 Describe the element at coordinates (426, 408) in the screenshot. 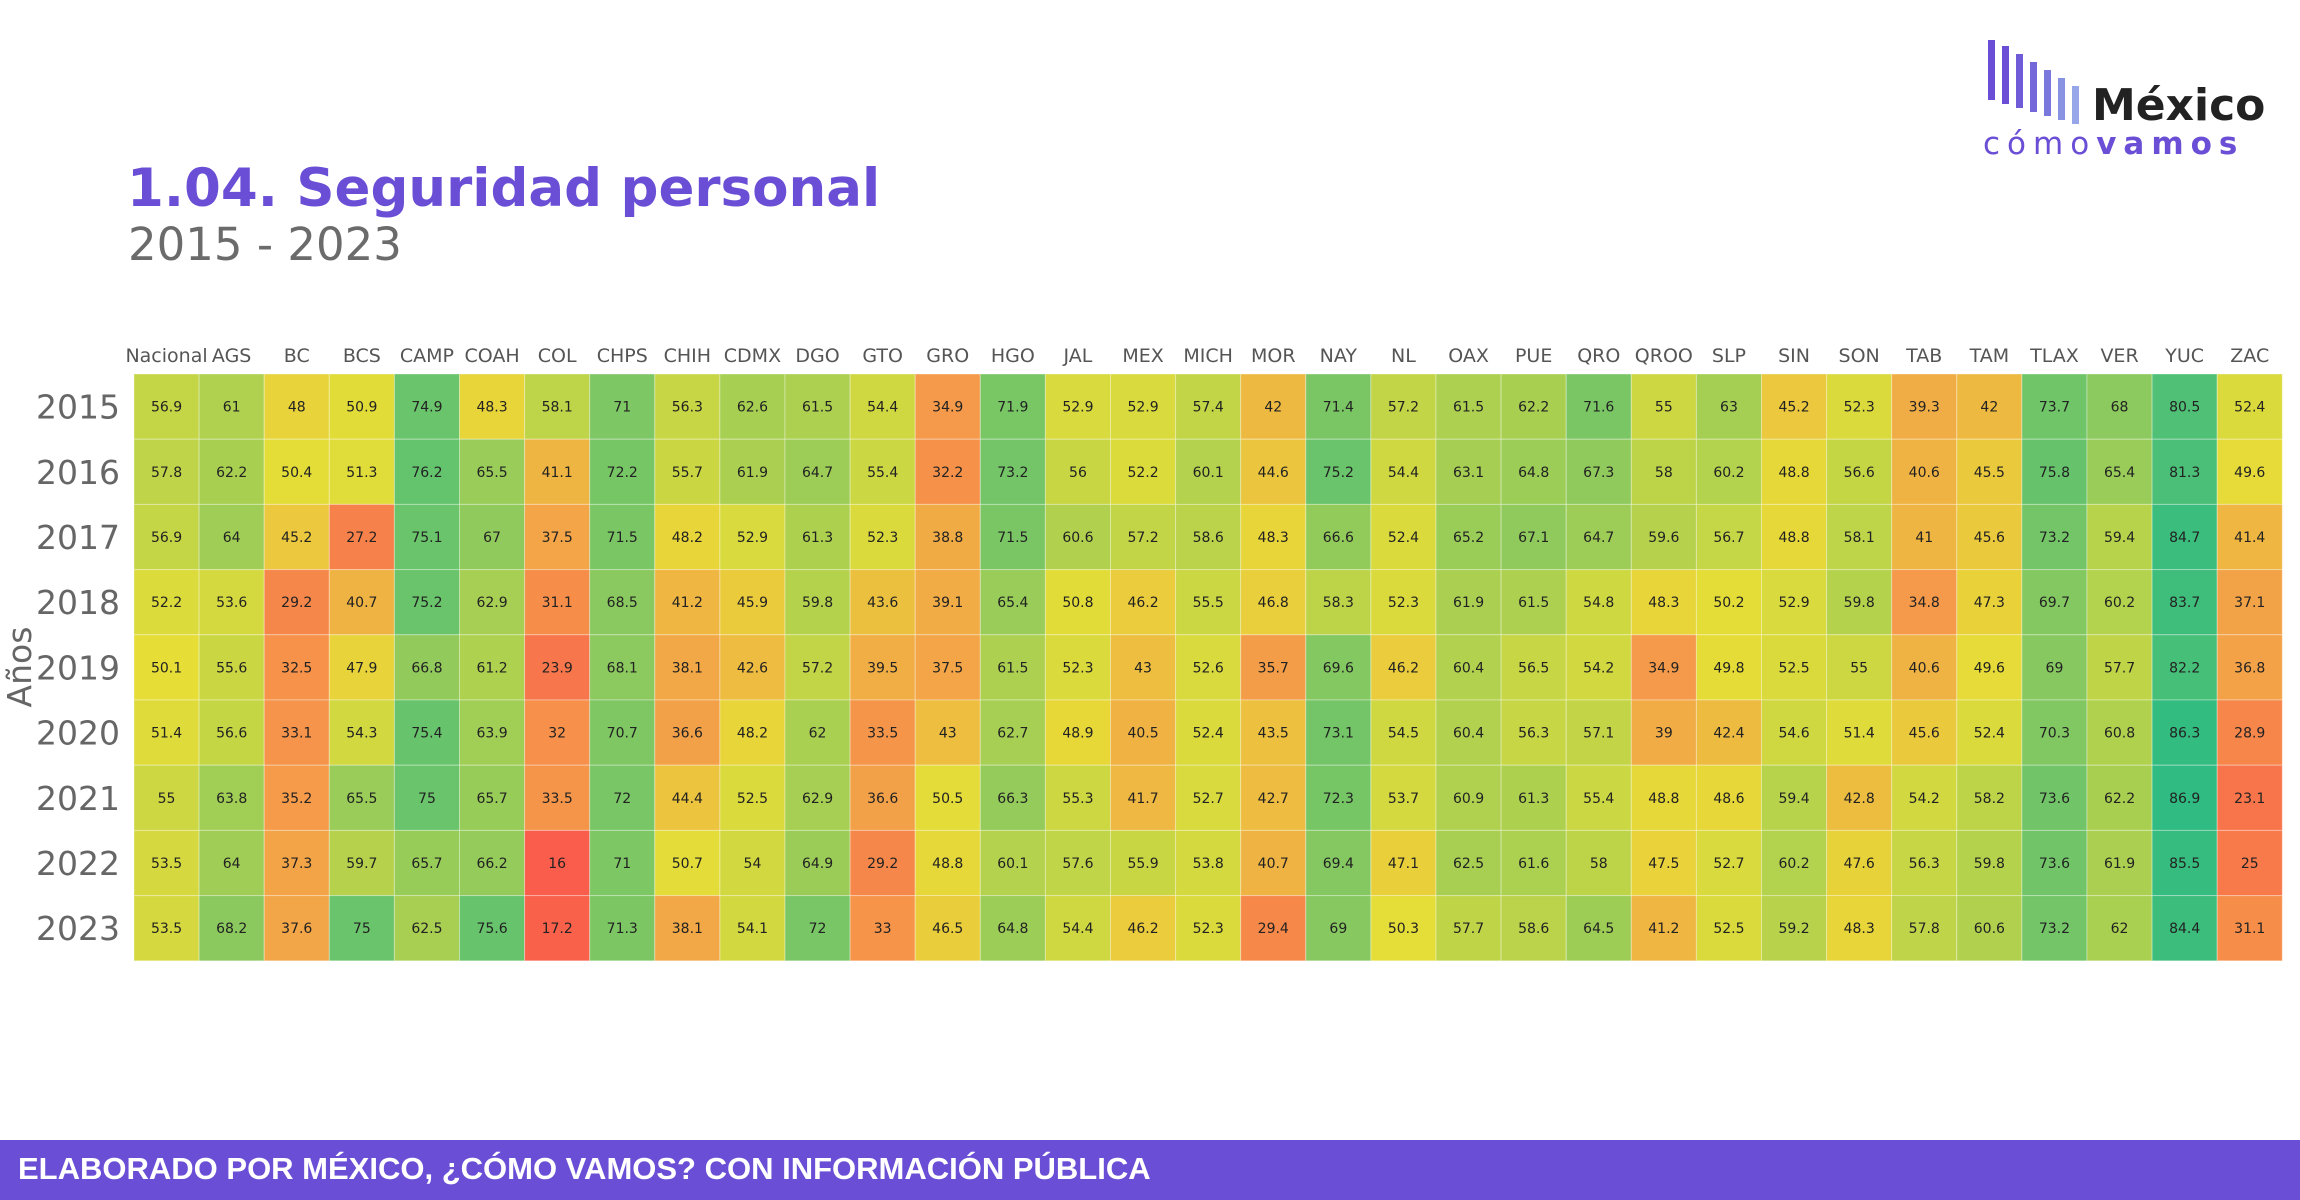

I see `cell-value-label: 74.9` at that location.